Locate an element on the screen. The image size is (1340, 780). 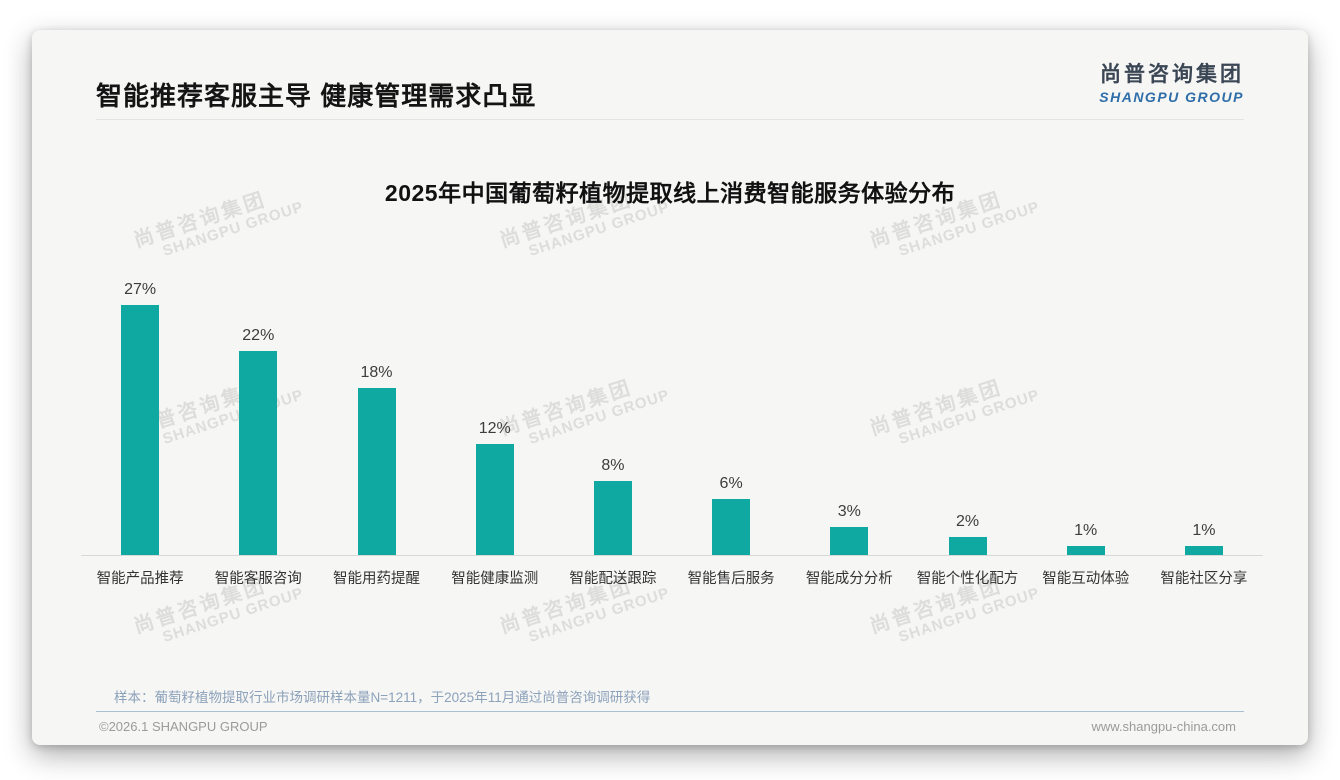
footer-copyright: ©2026.1 SHANGPU GROUP is located at coordinates (183, 726).